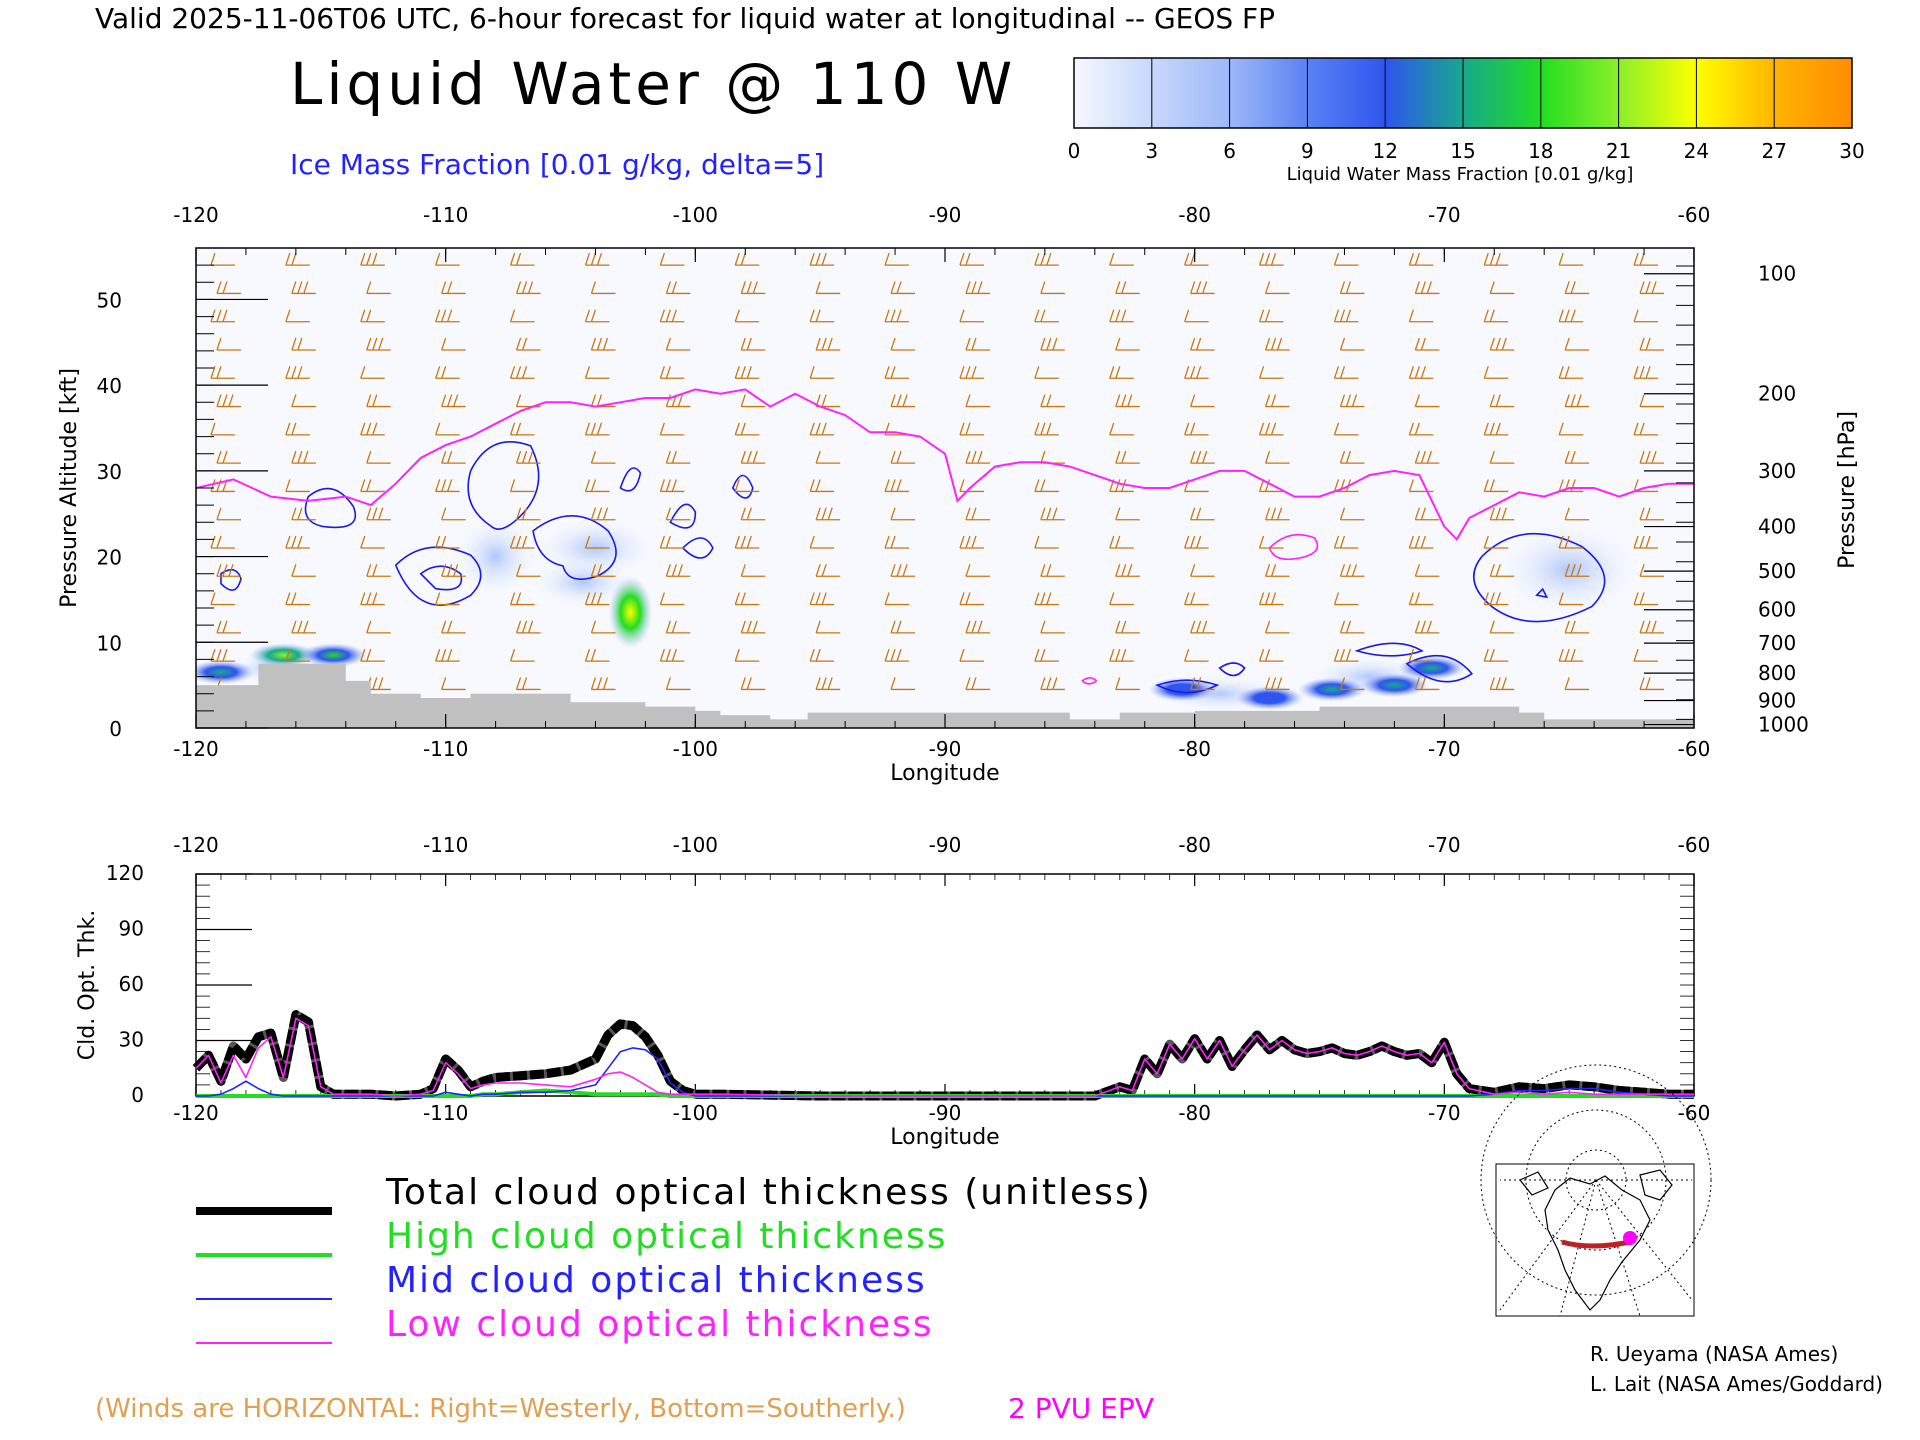 Image resolution: width=1920 pixels, height=1440 pixels. What do you see at coordinates (131, 929) in the screenshot?
I see `y-tick-label: 90` at bounding box center [131, 929].